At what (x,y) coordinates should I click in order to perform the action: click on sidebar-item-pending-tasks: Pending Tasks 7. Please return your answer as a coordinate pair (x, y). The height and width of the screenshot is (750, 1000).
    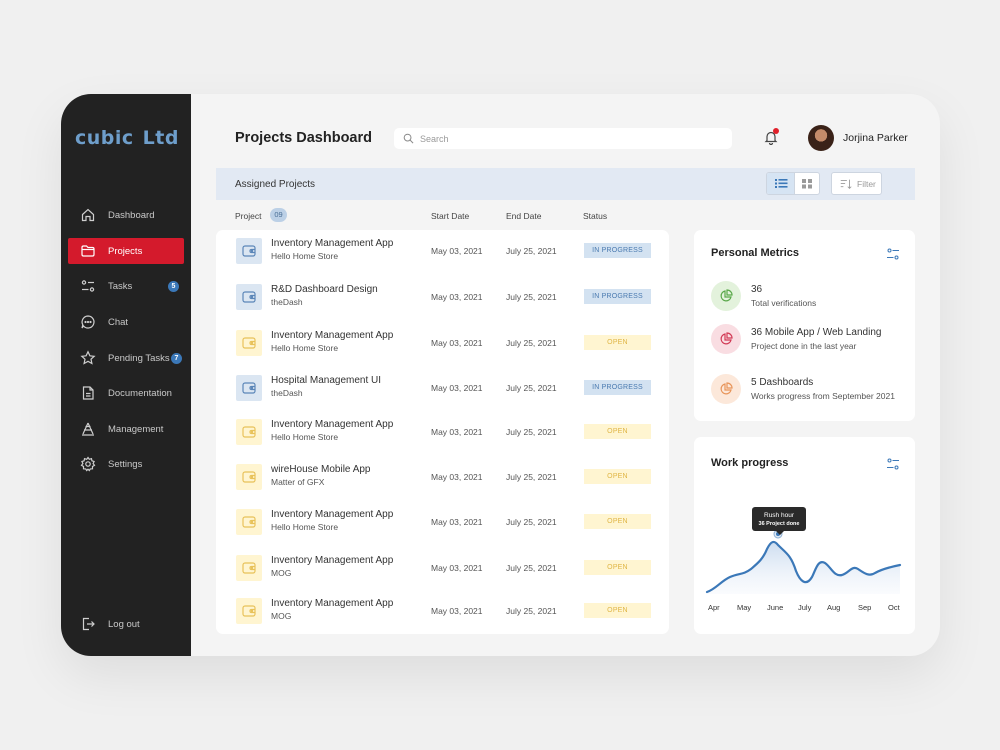
    Looking at the image, I should click on (126, 358).